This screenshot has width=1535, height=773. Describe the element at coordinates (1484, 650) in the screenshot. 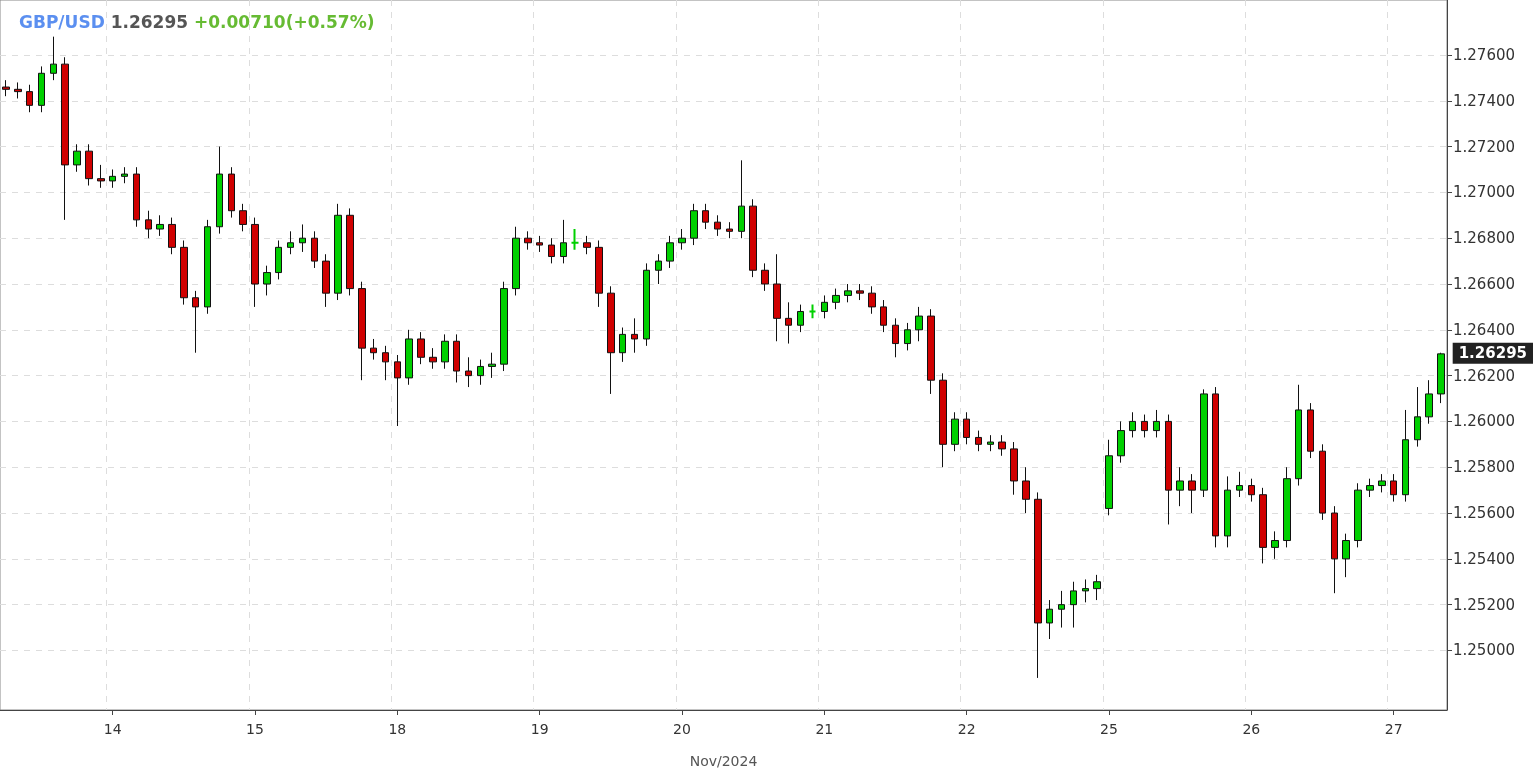

I see `y-tick-label: 1.25000` at that location.